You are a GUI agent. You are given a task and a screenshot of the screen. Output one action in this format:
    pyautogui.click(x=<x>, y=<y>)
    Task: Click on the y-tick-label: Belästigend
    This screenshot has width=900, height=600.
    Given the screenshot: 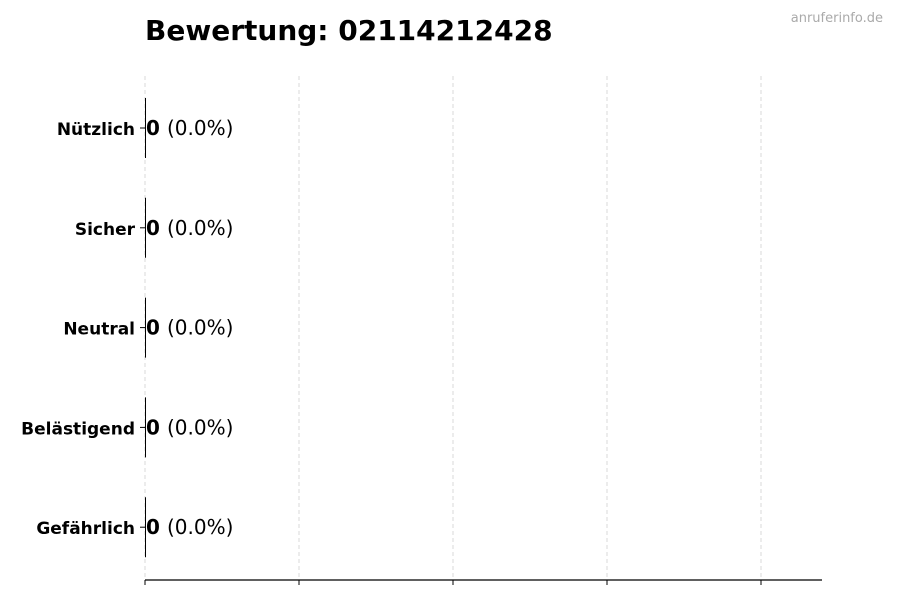 What is the action you would take?
    pyautogui.click(x=78, y=429)
    